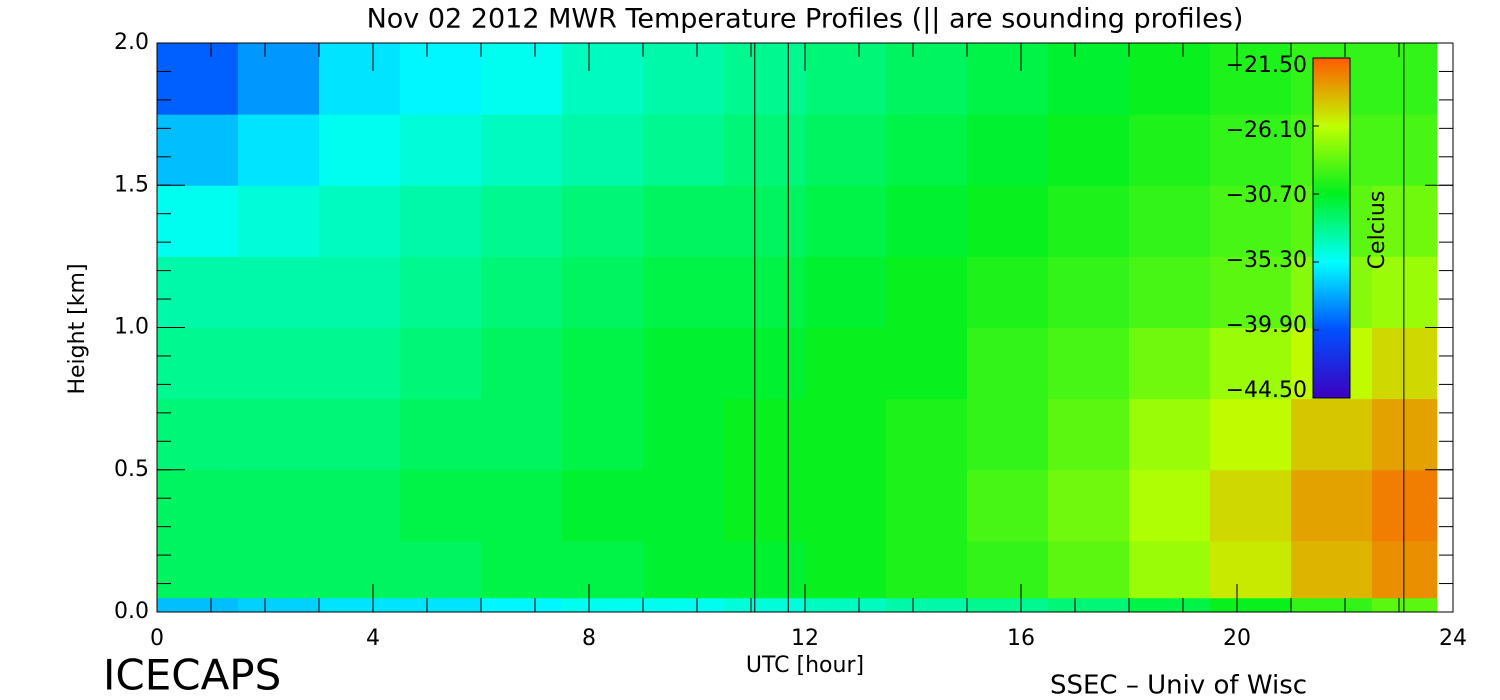 This screenshot has height=700, width=1500. What do you see at coordinates (1237, 638) in the screenshot?
I see `x-tick-label: 20` at bounding box center [1237, 638].